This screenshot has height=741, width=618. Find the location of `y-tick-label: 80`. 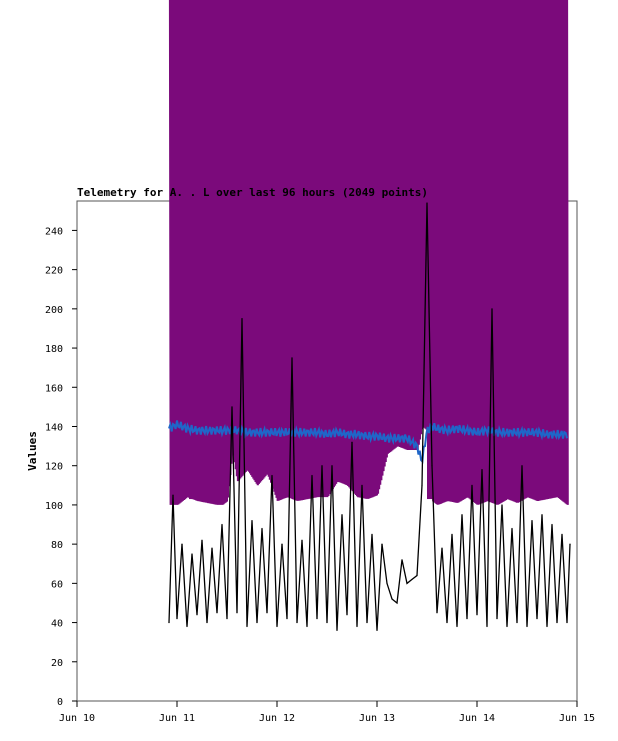

y-tick-label: 80 is located at coordinates (57, 545).